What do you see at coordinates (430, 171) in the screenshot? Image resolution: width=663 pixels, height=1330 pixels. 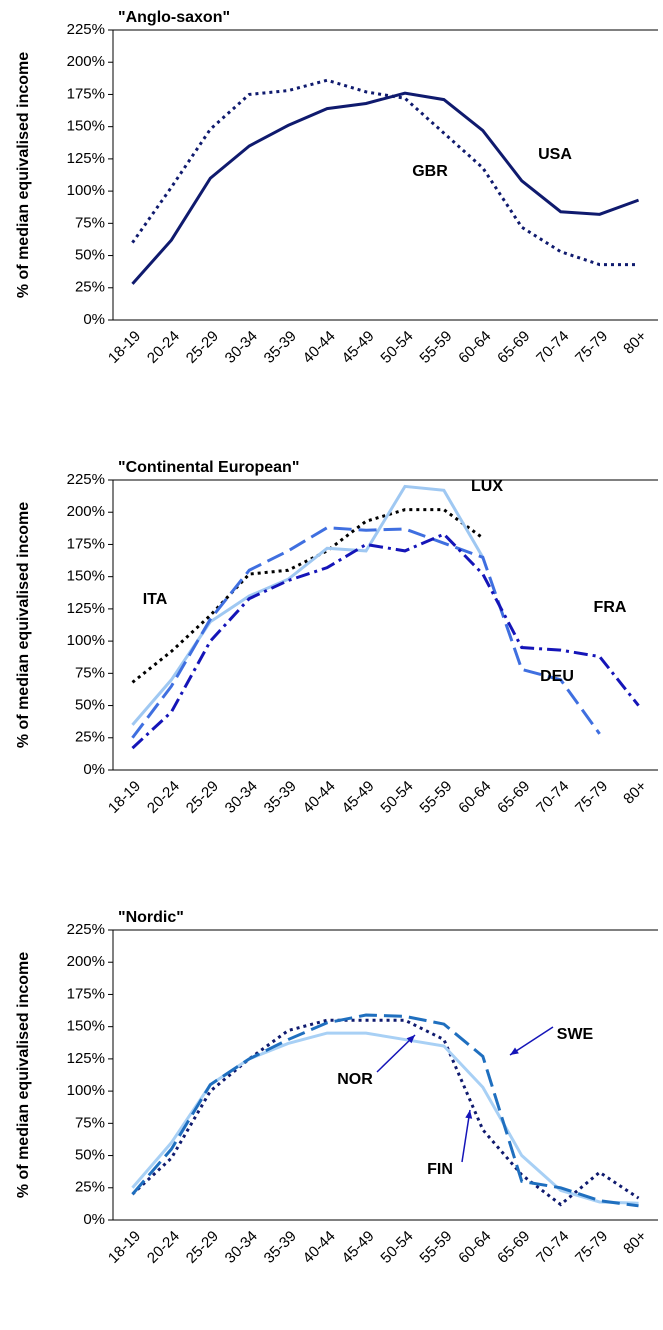 I see `series-label: GBR` at bounding box center [430, 171].